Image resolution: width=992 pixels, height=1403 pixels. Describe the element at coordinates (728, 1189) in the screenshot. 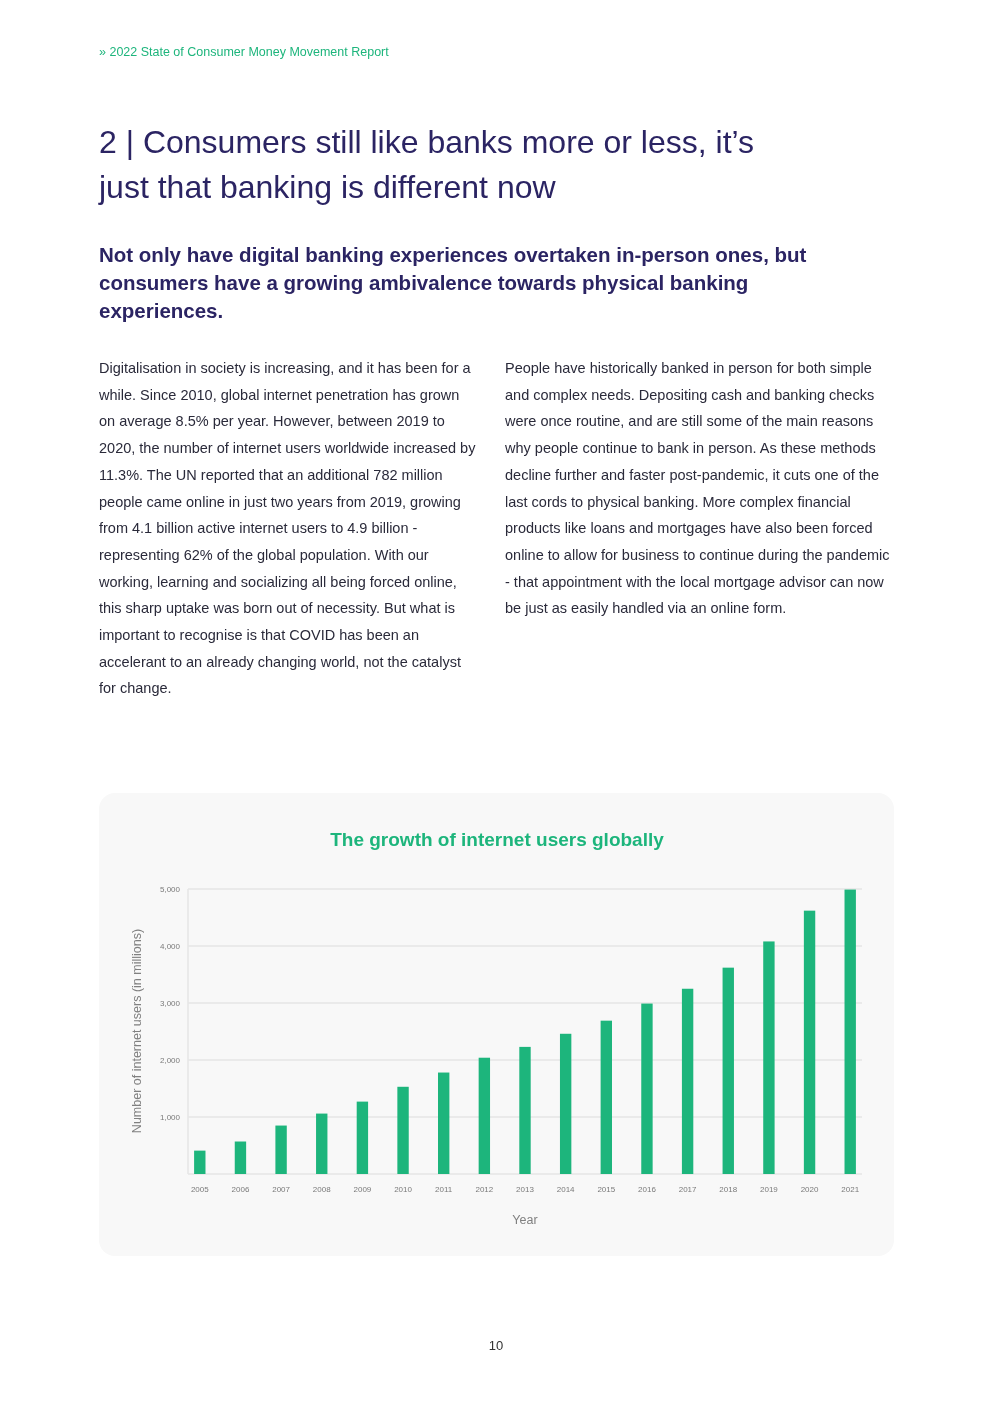

I see `x-tick-label: 2018` at that location.